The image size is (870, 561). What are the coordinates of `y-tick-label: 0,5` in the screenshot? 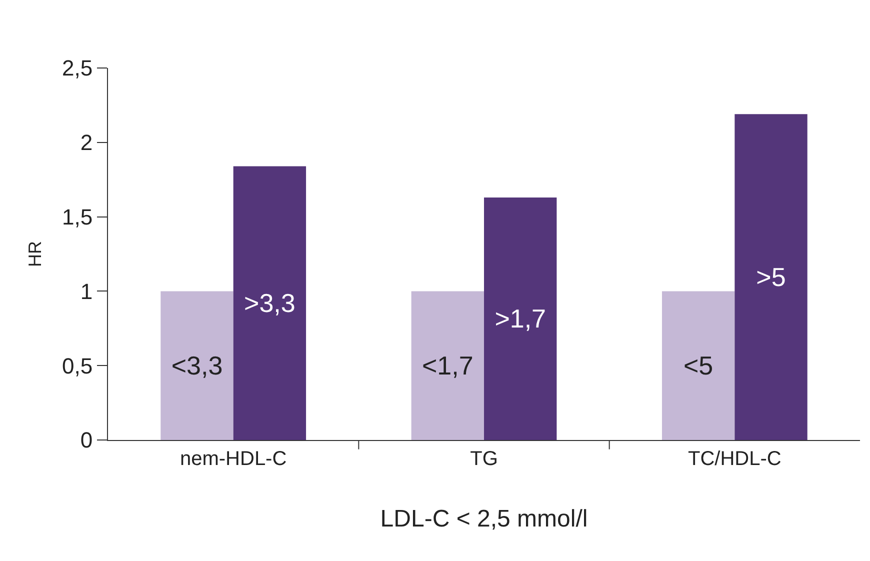 It's located at (77, 365).